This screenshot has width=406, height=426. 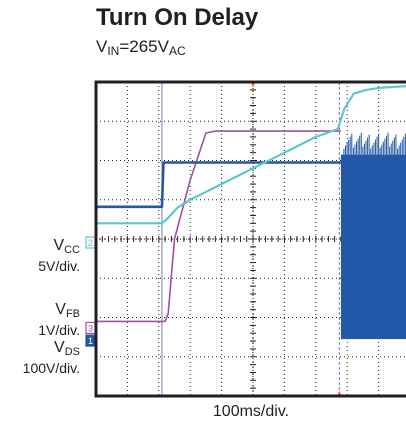 What do you see at coordinates (90, 291) in the screenshot?
I see `channel-markers: 2 3 1` at bounding box center [90, 291].